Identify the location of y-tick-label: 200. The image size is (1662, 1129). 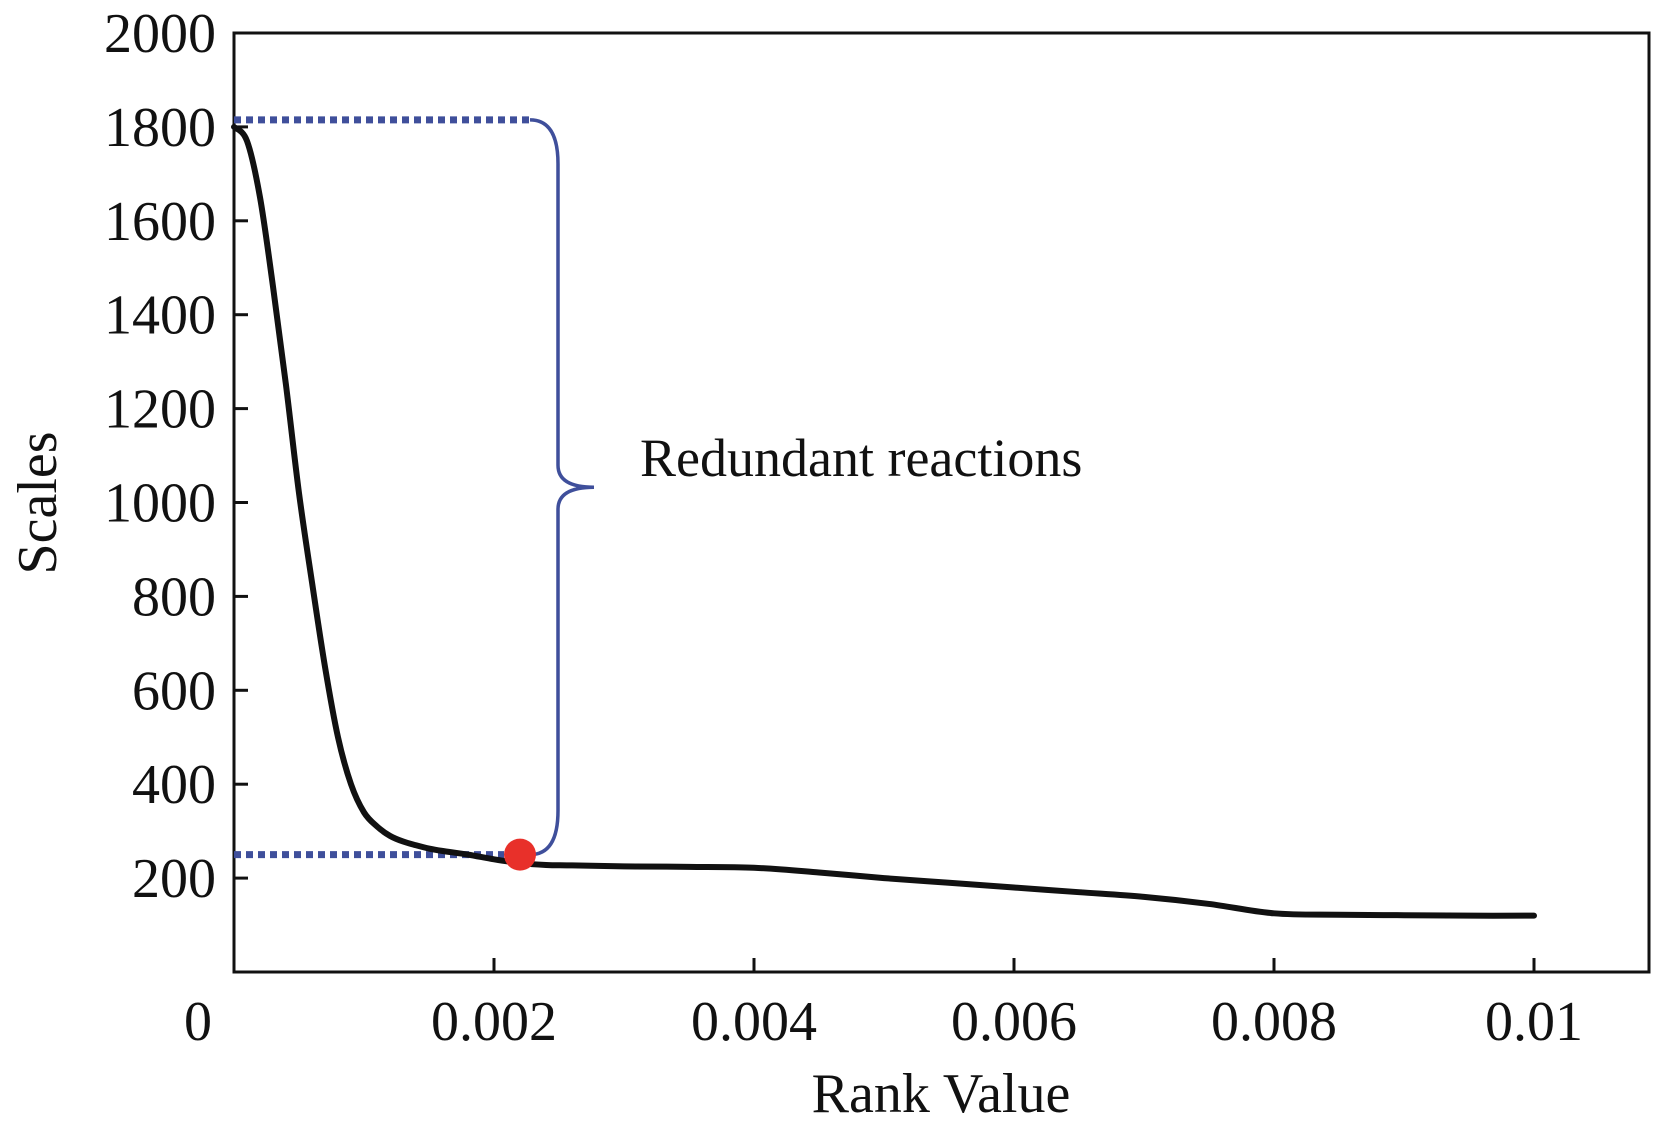
(174, 879).